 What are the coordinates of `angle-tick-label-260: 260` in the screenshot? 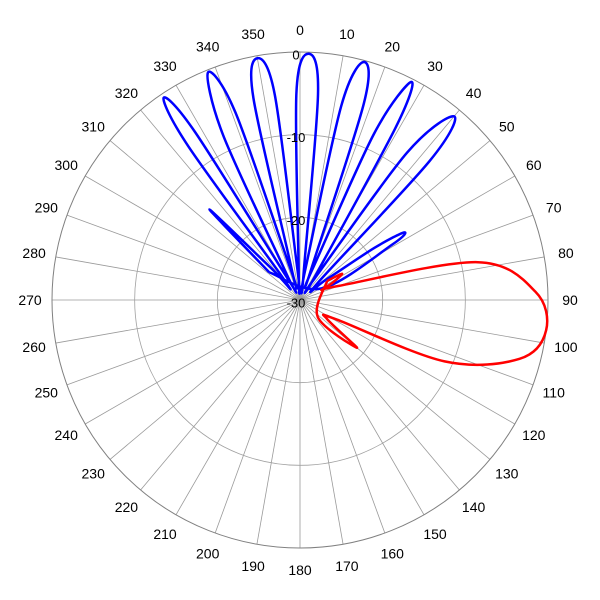 It's located at (34, 347).